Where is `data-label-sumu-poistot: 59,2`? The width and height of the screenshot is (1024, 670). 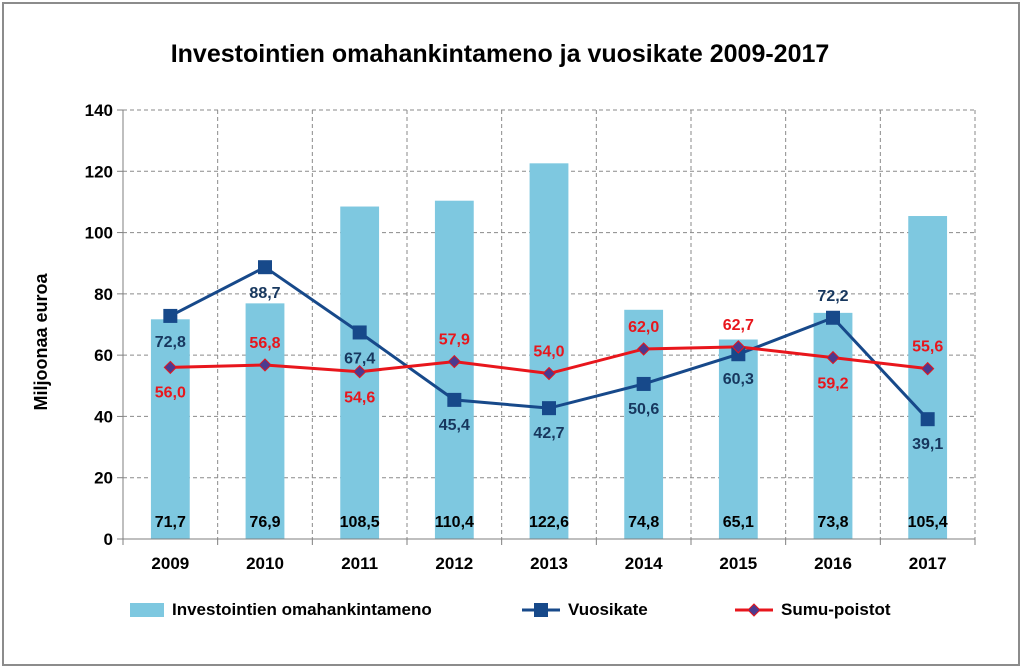
data-label-sumu-poistot: 59,2 is located at coordinates (832, 384).